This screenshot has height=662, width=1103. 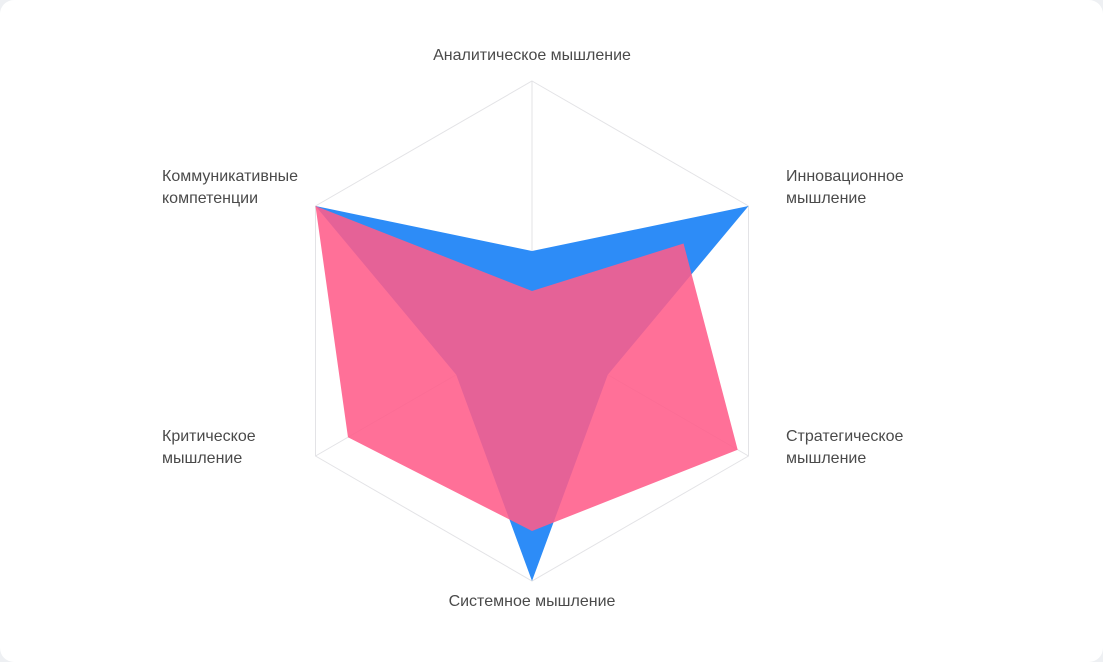 I want to click on axis-label-line: компетенции, so click(x=210, y=198).